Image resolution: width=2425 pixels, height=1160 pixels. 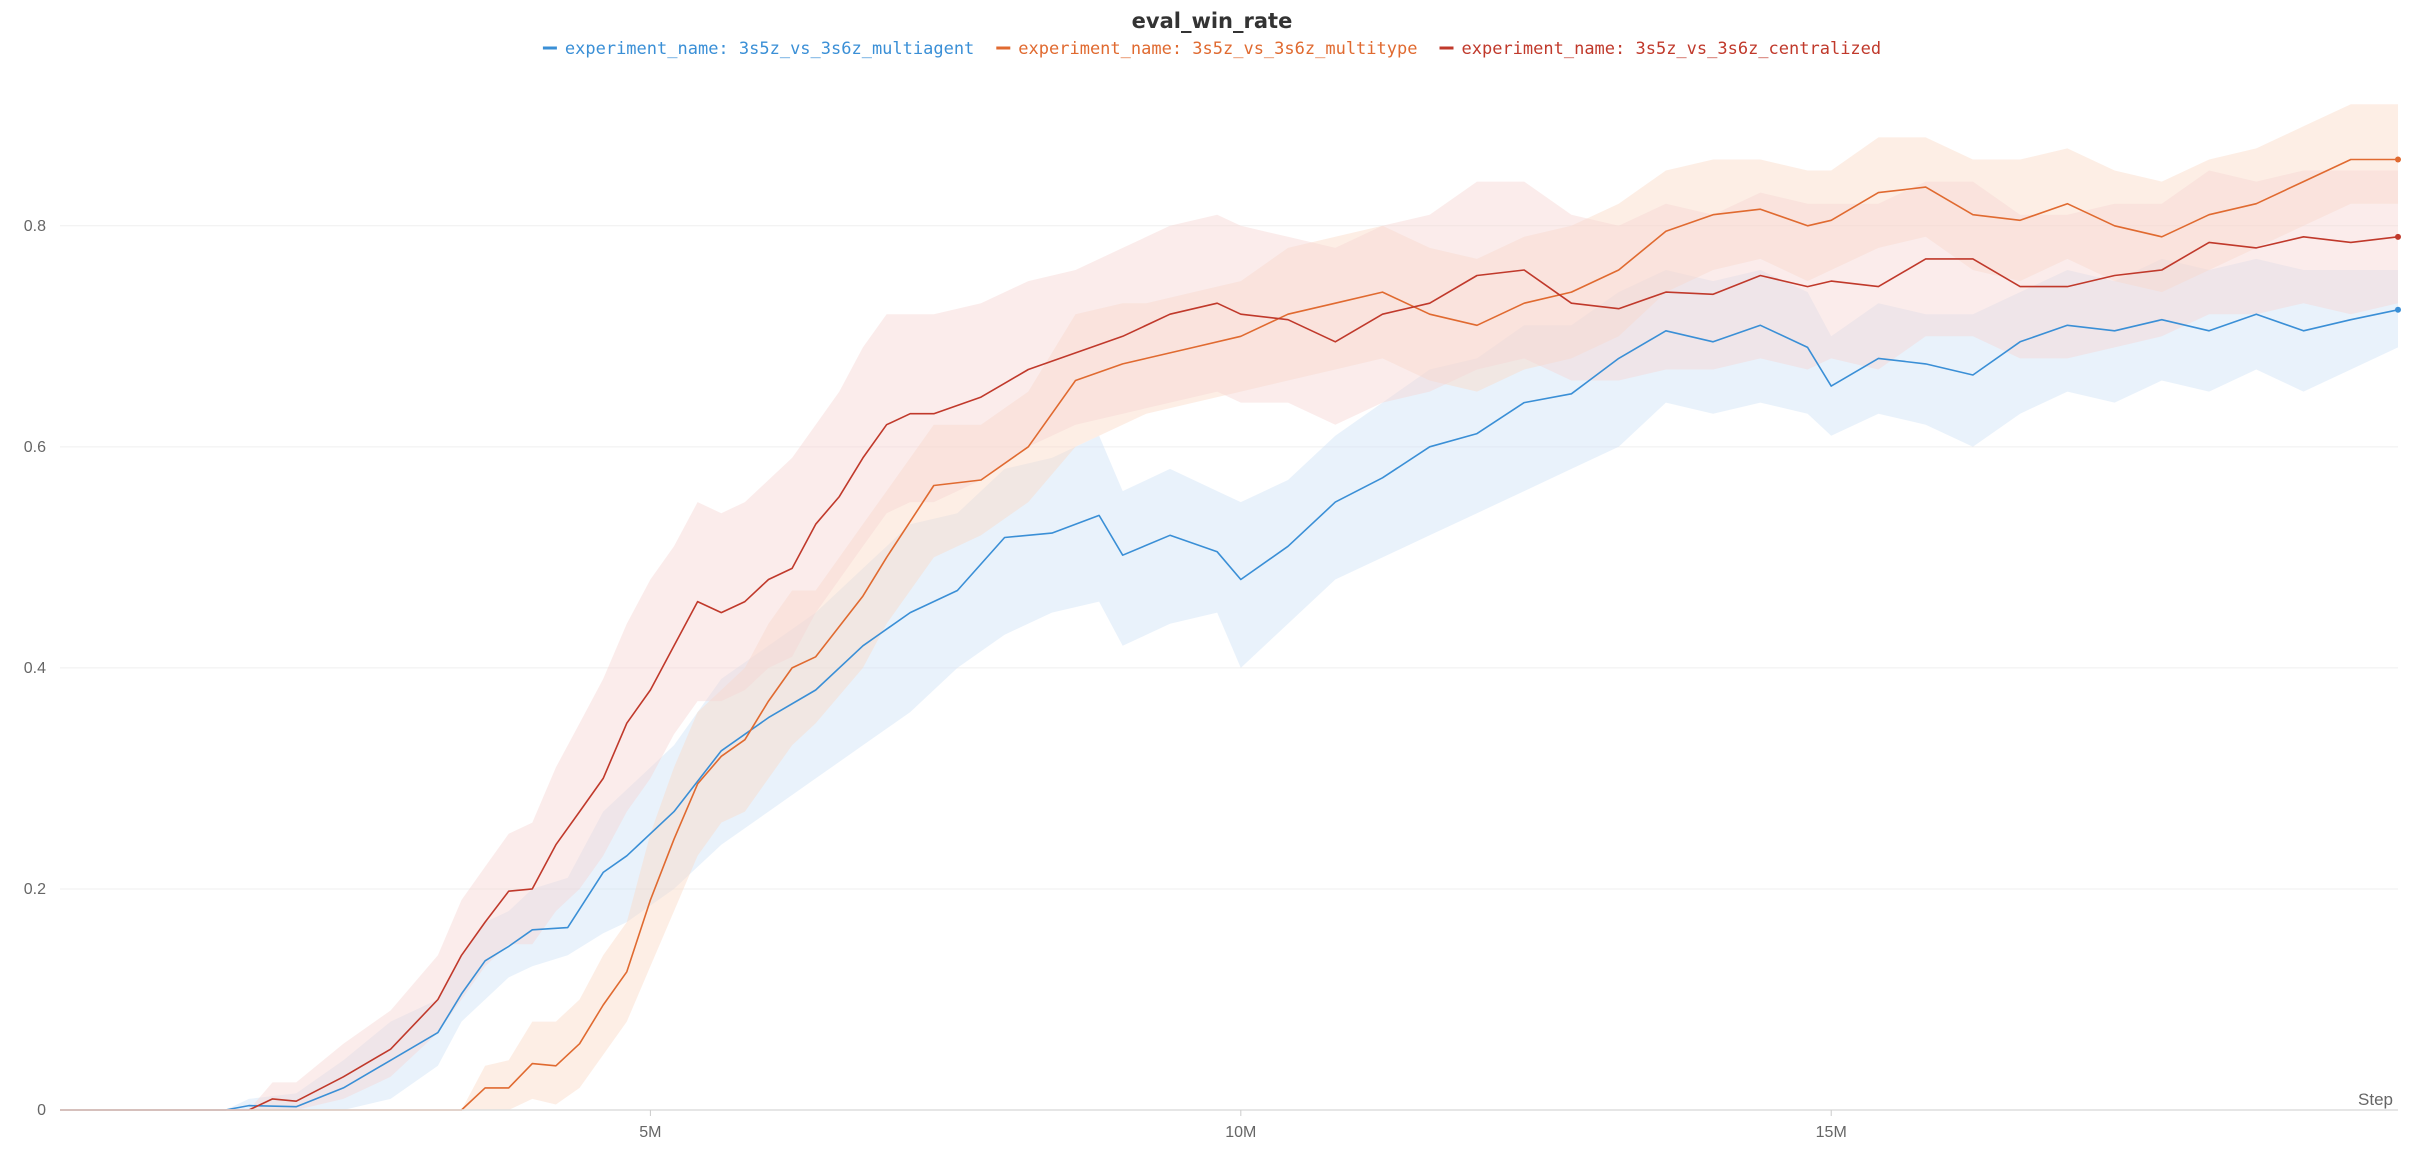 I want to click on y-tick-label: 0.8, so click(x=35, y=226).